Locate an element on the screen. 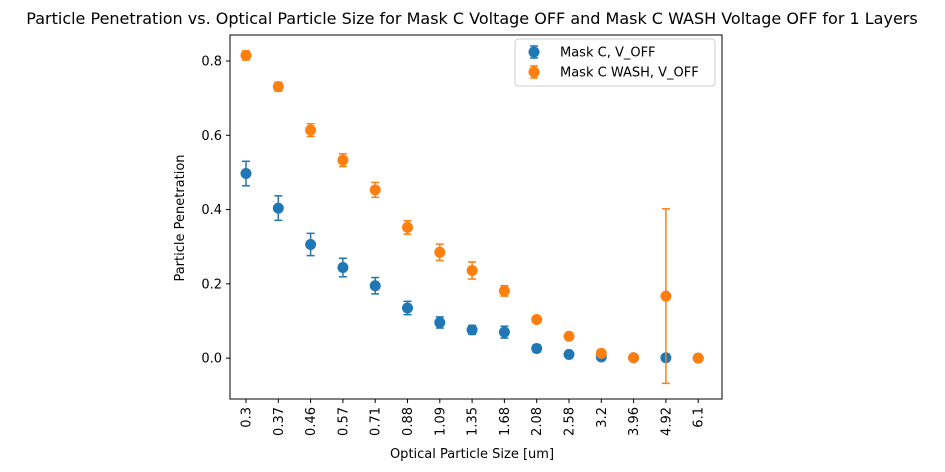 This screenshot has width=945, height=472. y-axis-label: Particle Penetration is located at coordinates (180, 217).